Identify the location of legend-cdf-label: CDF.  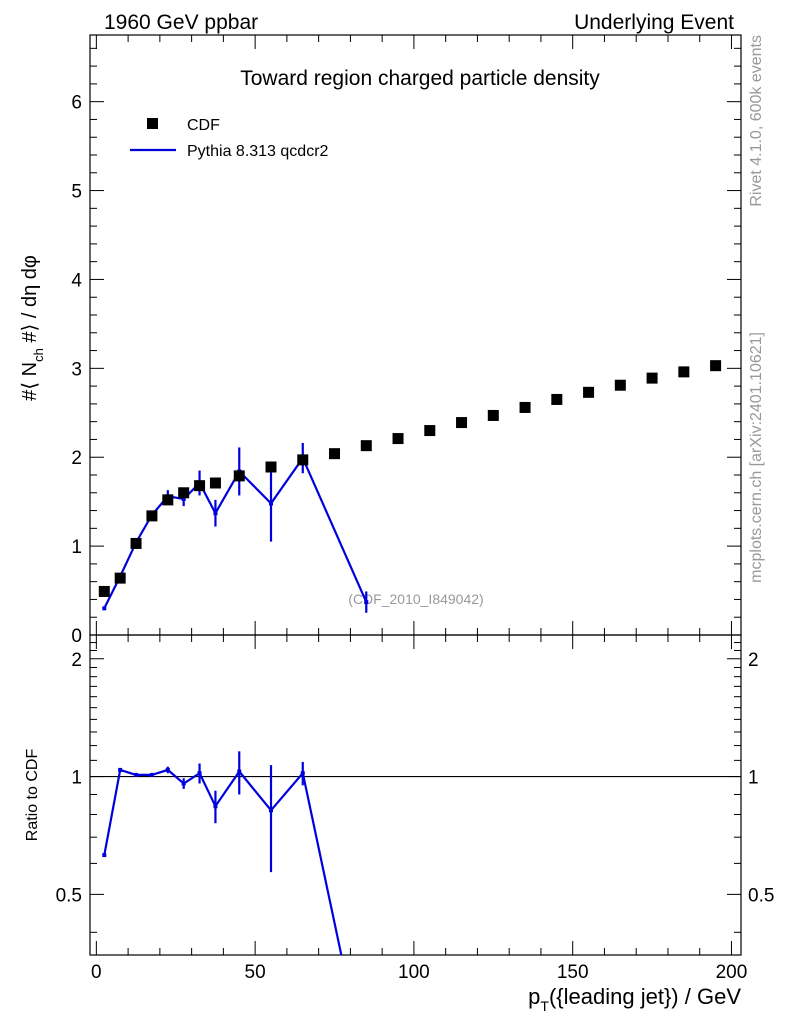
(203, 125).